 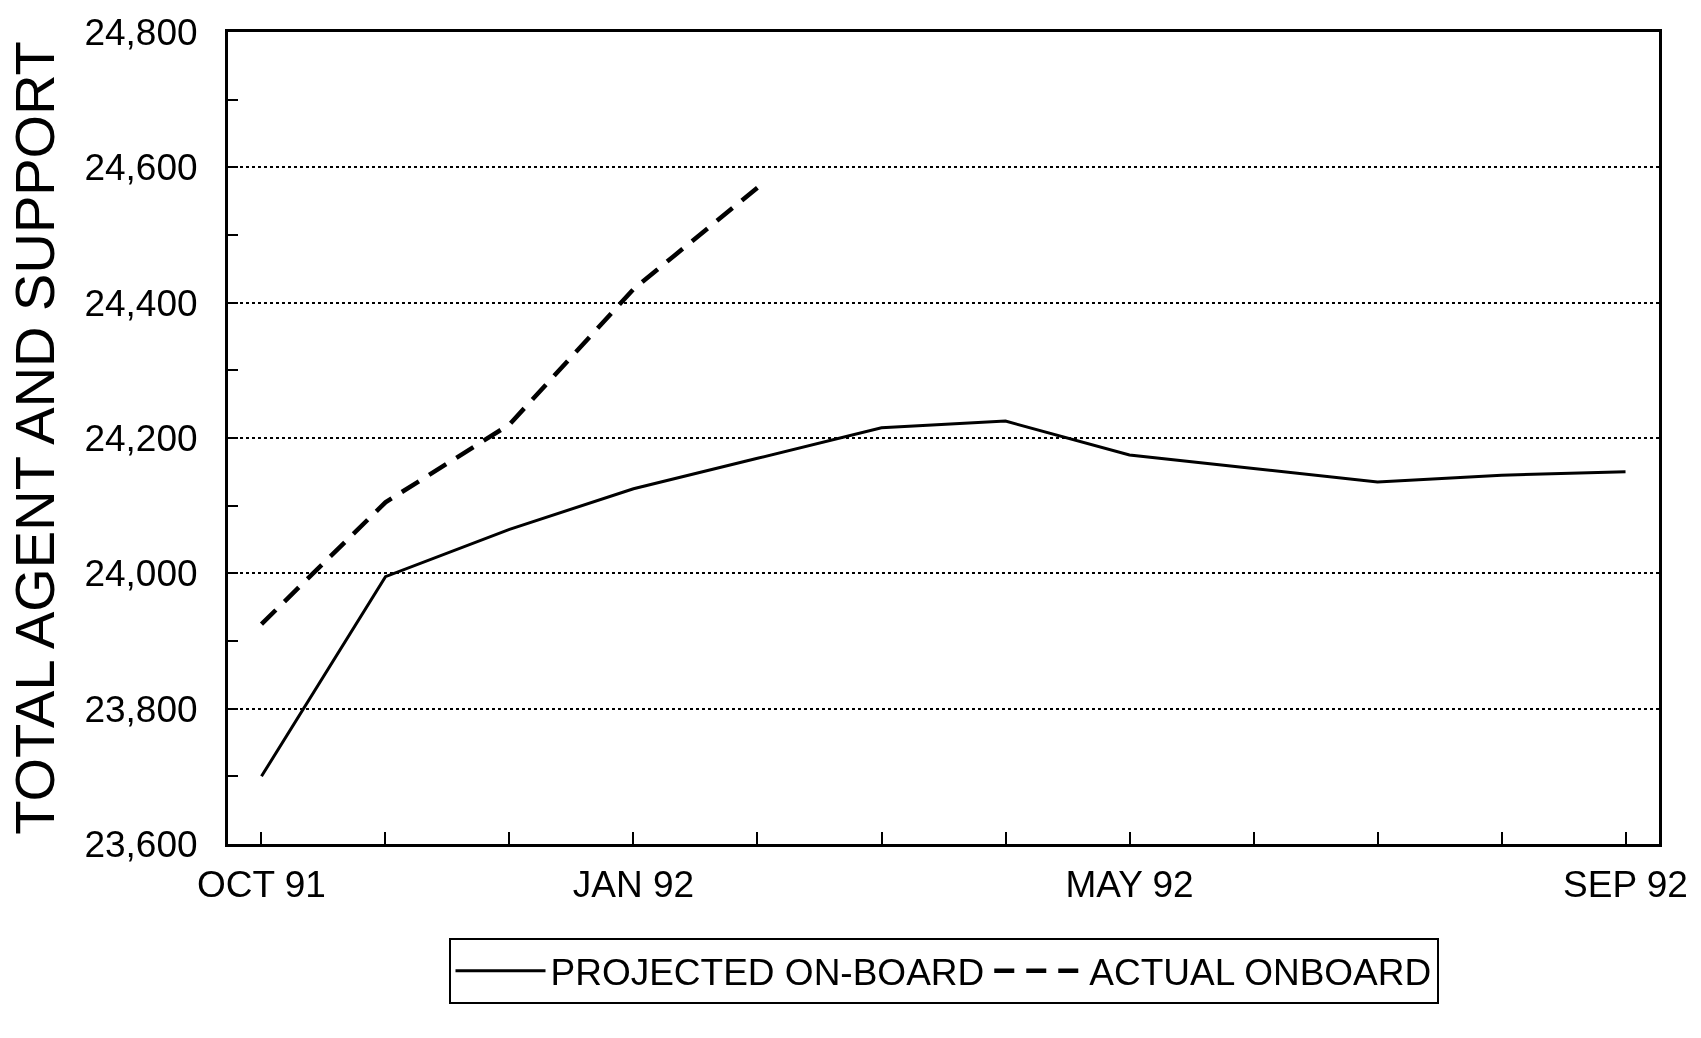 What do you see at coordinates (141, 32) in the screenshot?
I see `y-tick-label: 24,800` at bounding box center [141, 32].